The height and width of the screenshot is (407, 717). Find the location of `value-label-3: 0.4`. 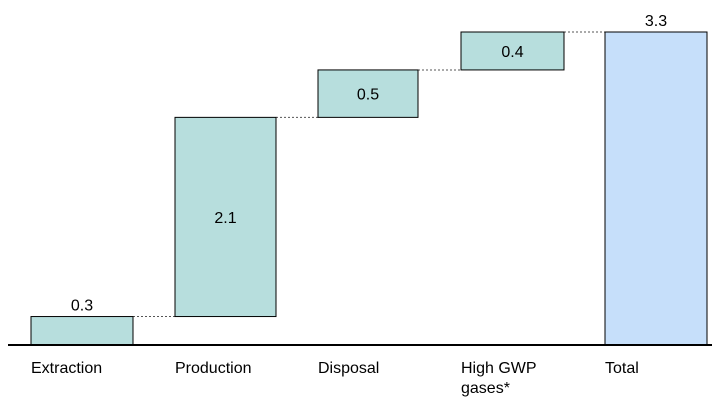

value-label-3: 0.4 is located at coordinates (512, 52).